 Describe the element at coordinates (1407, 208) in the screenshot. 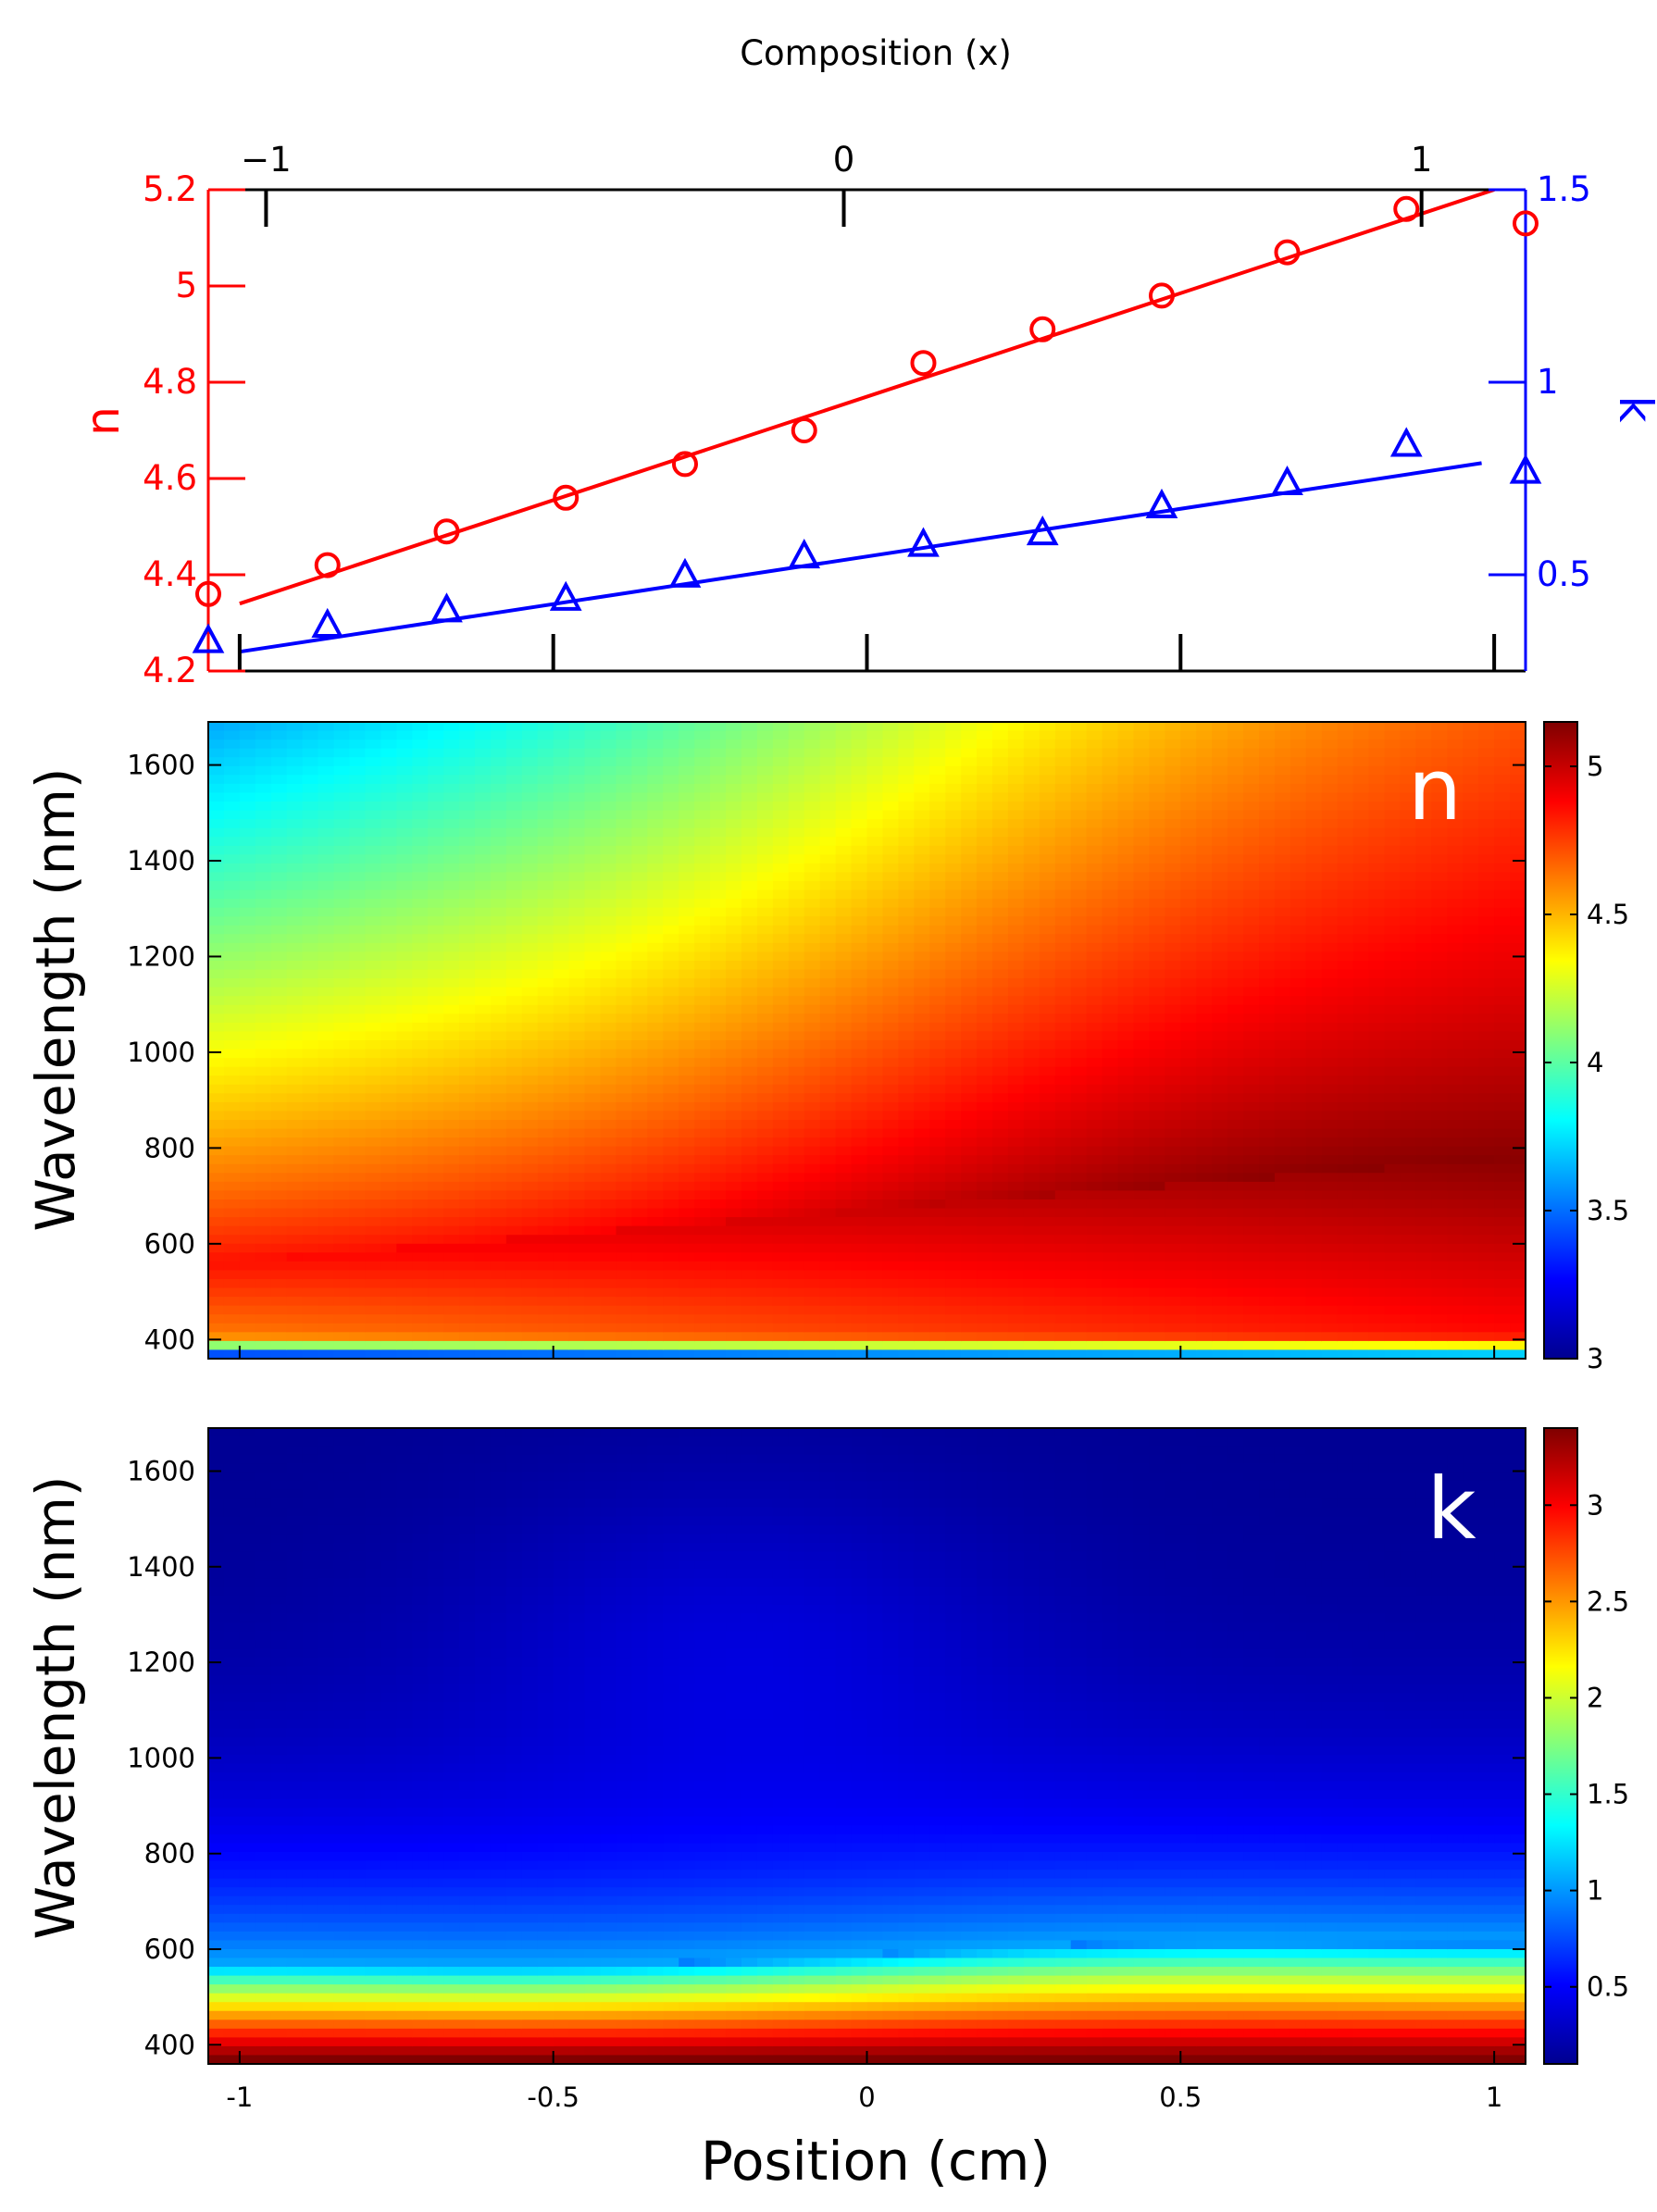

I see `n-data-point` at that location.